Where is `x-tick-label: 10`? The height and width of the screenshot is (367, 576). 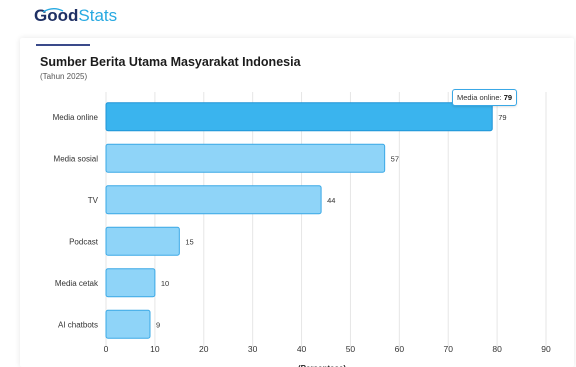 x-tick-label: 10 is located at coordinates (155, 349).